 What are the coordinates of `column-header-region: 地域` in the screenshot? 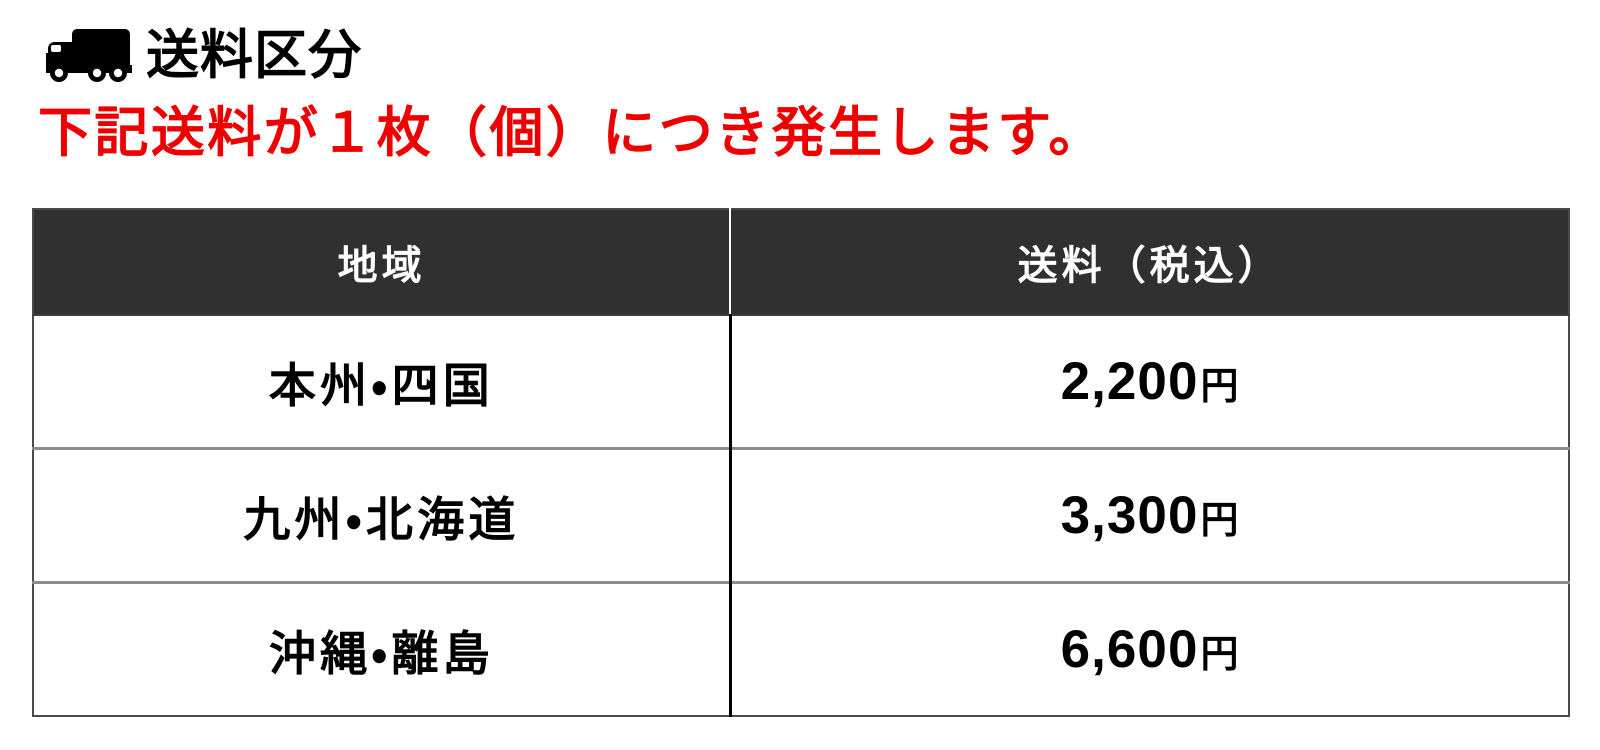 It's located at (382, 262).